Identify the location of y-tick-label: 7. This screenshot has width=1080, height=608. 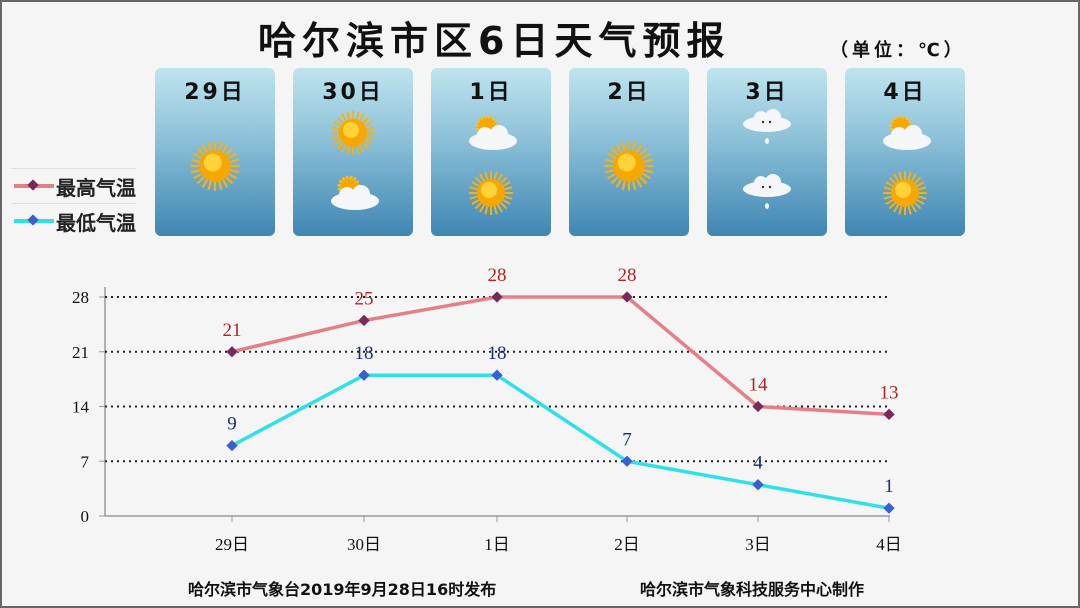
(85, 461).